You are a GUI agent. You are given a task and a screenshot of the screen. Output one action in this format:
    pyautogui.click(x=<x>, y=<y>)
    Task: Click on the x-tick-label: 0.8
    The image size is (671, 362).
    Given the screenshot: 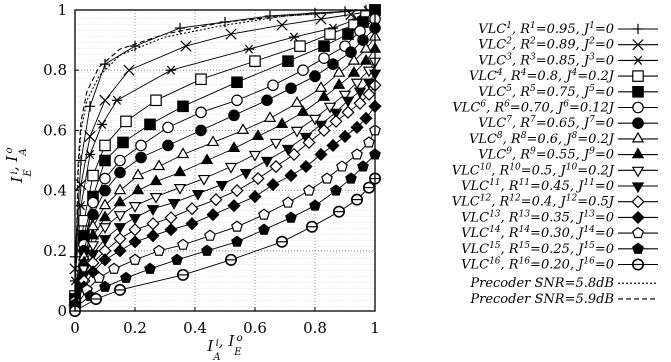 What is the action you would take?
    pyautogui.click(x=315, y=328)
    